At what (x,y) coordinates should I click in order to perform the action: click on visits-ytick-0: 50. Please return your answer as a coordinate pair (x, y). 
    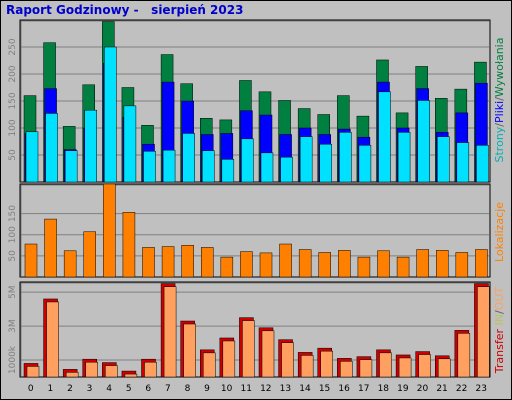
    Looking at the image, I should click on (13, 256).